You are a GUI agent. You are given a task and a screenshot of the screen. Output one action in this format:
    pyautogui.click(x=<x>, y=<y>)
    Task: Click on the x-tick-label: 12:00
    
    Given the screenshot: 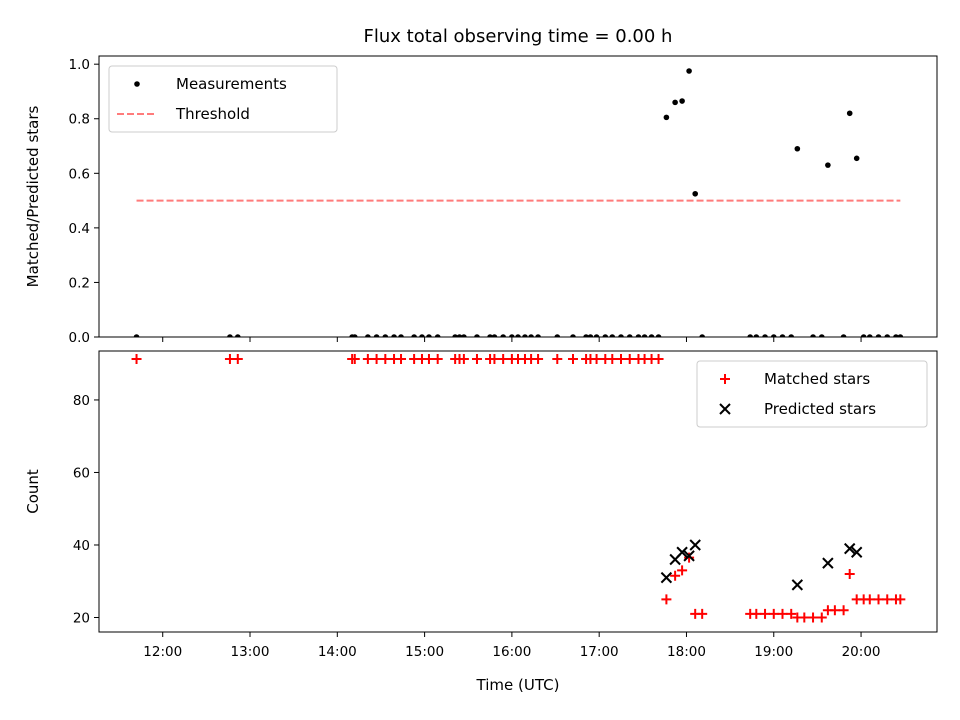 What is the action you would take?
    pyautogui.click(x=162, y=652)
    